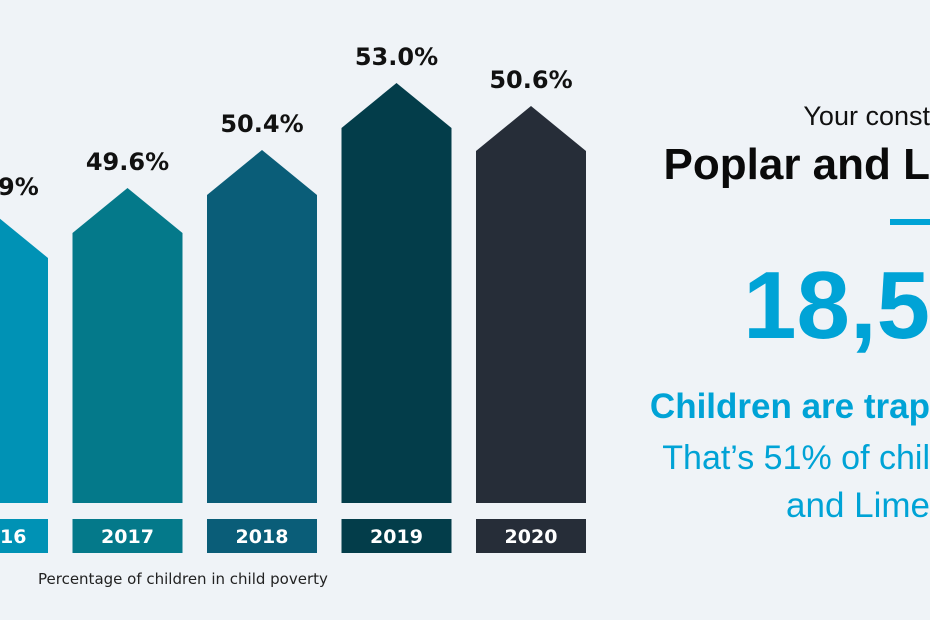 The width and height of the screenshot is (930, 620). What do you see at coordinates (789, 406) in the screenshot?
I see `poverty-statement: Children are trap` at bounding box center [789, 406].